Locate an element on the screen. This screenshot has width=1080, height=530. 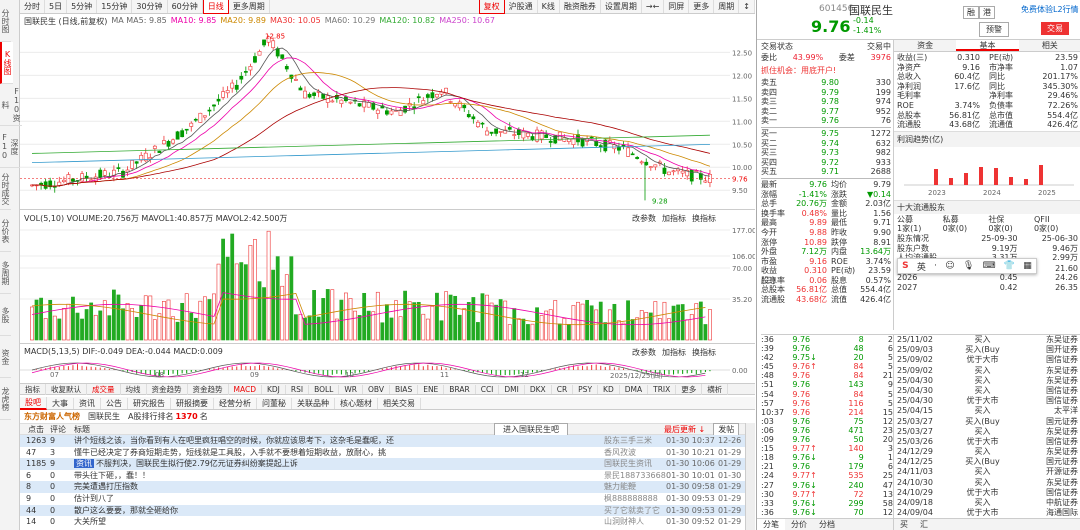
left-tab-1: K线图 is located at coordinates (6, 63).